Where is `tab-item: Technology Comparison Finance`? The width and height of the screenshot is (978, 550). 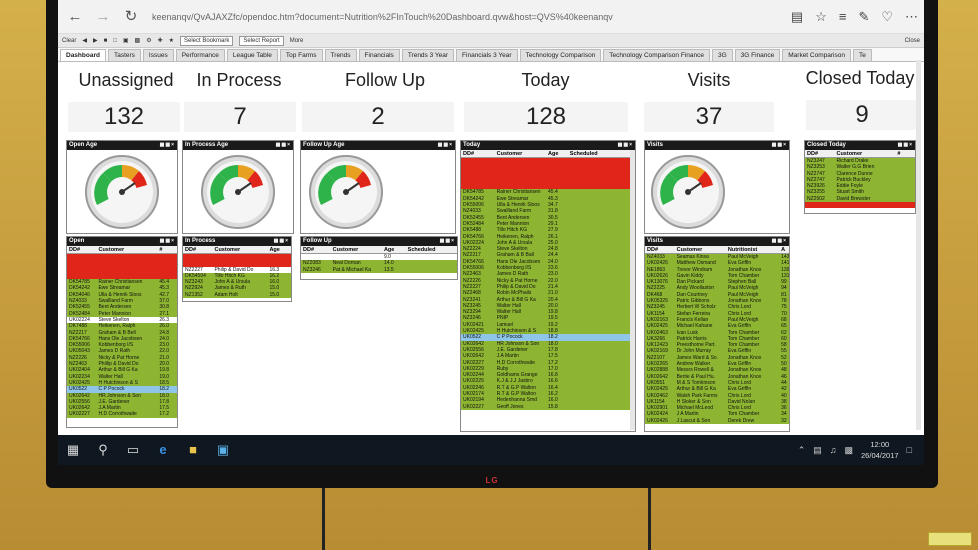
tab-item: Technology Comparison Finance is located at coordinates (656, 55).